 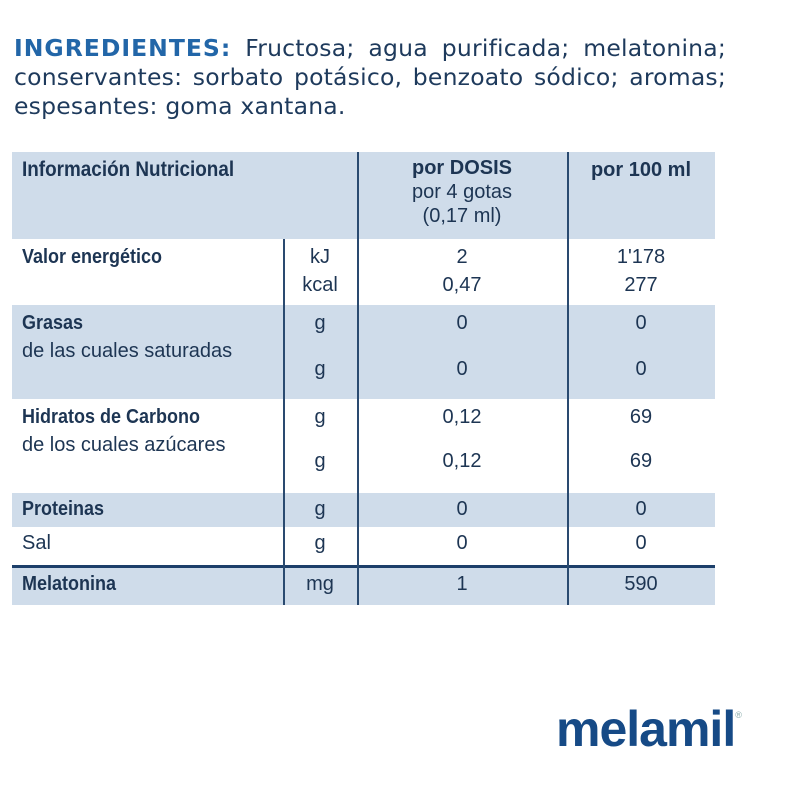 What do you see at coordinates (641, 285) in the screenshot?
I see `p100-value: 277` at bounding box center [641, 285].